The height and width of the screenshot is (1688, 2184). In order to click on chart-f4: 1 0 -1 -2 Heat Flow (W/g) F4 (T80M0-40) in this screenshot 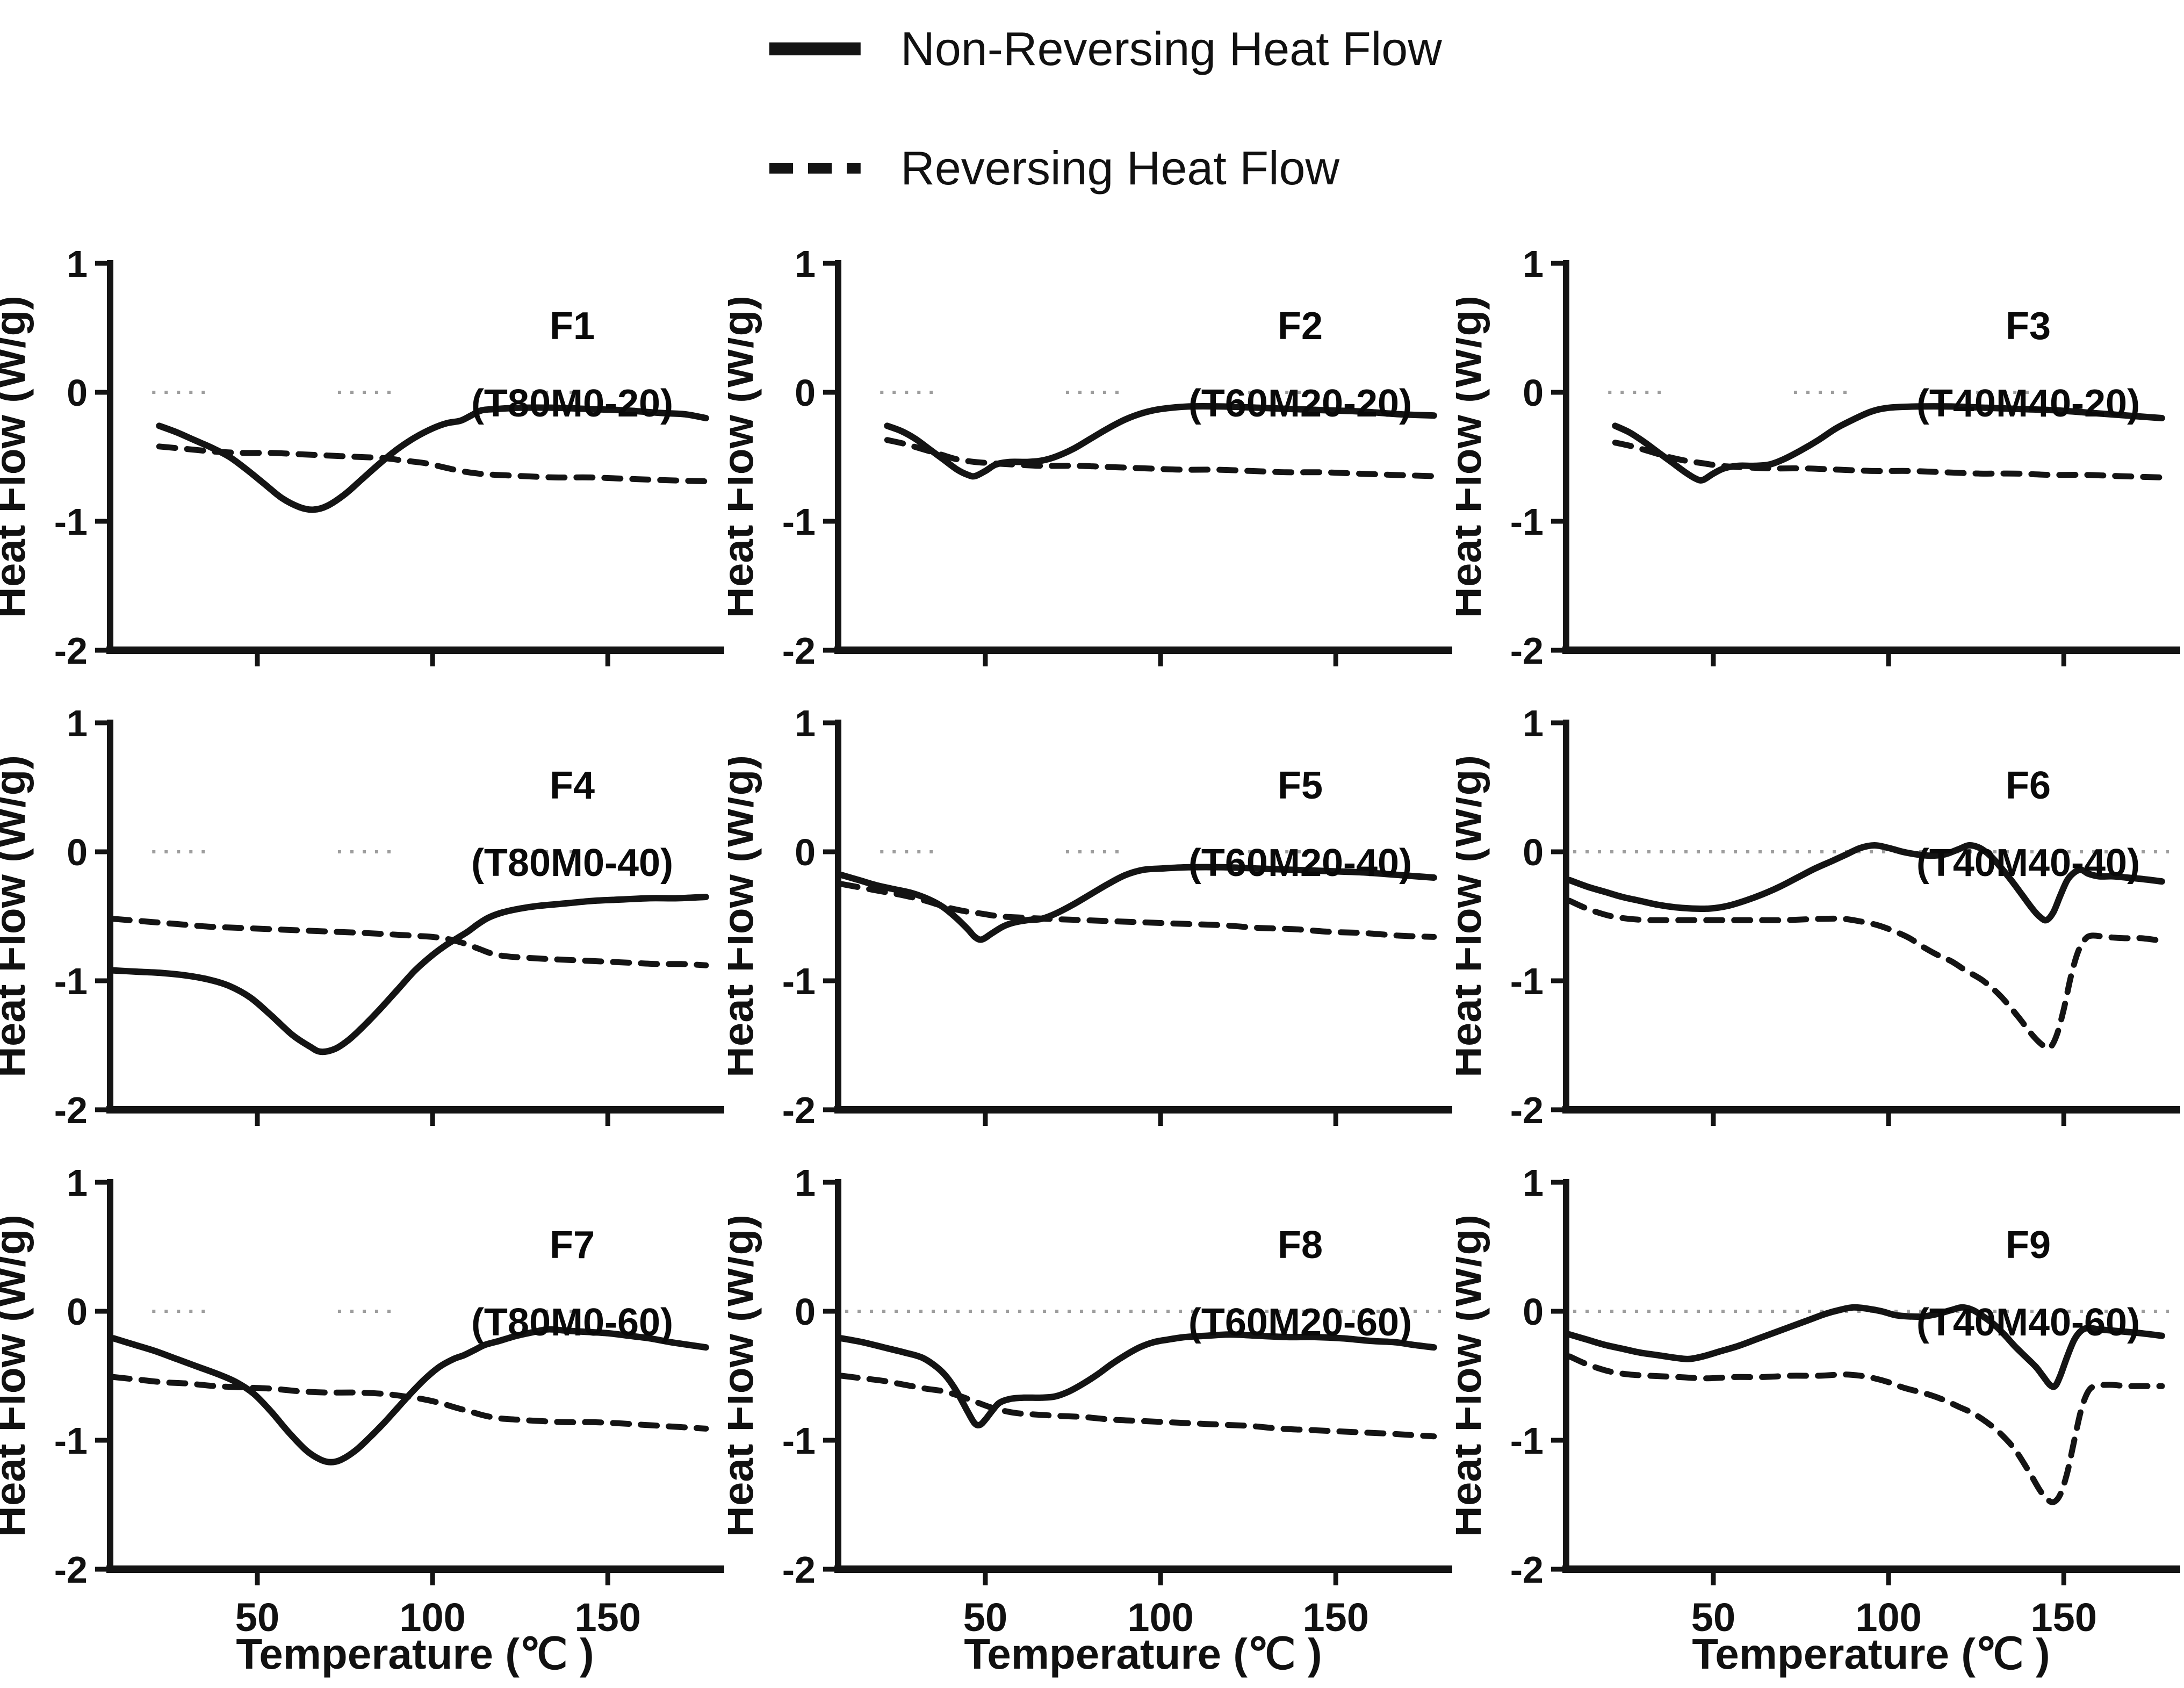, I will do `click(364, 920)`.